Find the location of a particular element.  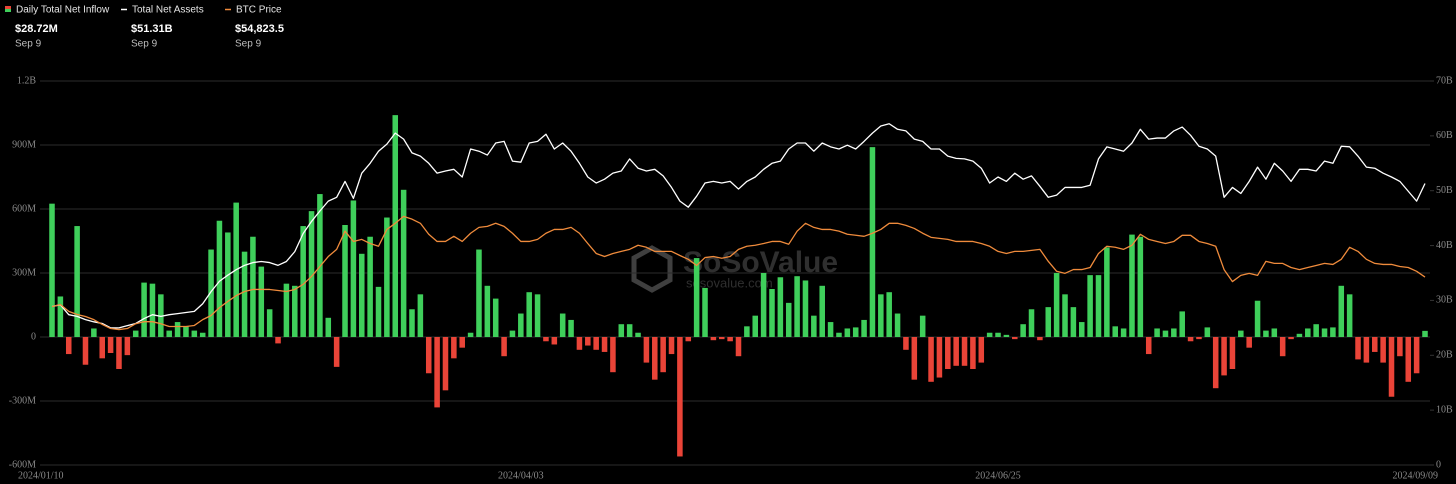

y-tick-label: 1.2B is located at coordinates (27, 80).